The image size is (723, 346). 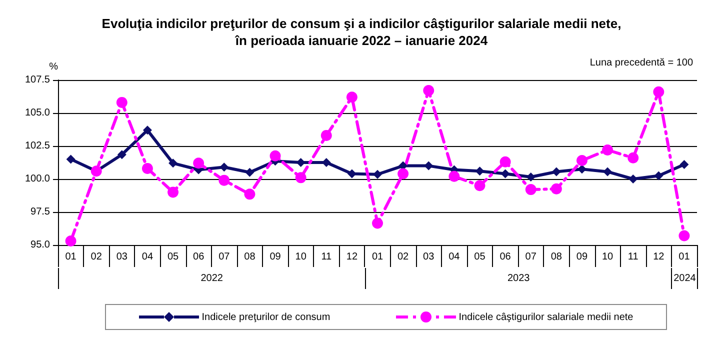 I want to click on text: 2022, so click(x=212, y=278).